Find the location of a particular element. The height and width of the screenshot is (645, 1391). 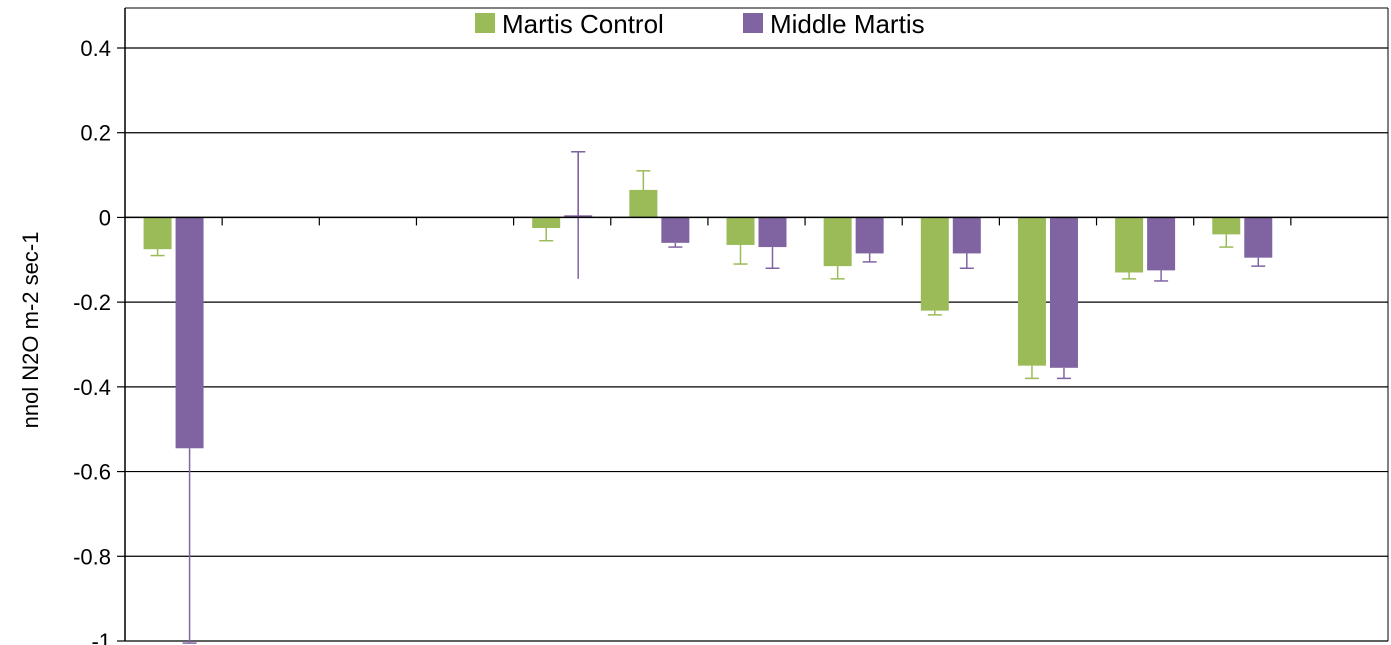

y-tick-labels: 0.4 0.2 0 -0.2 -0.4 -0.6 -0.8 -1 is located at coordinates (92, 340).